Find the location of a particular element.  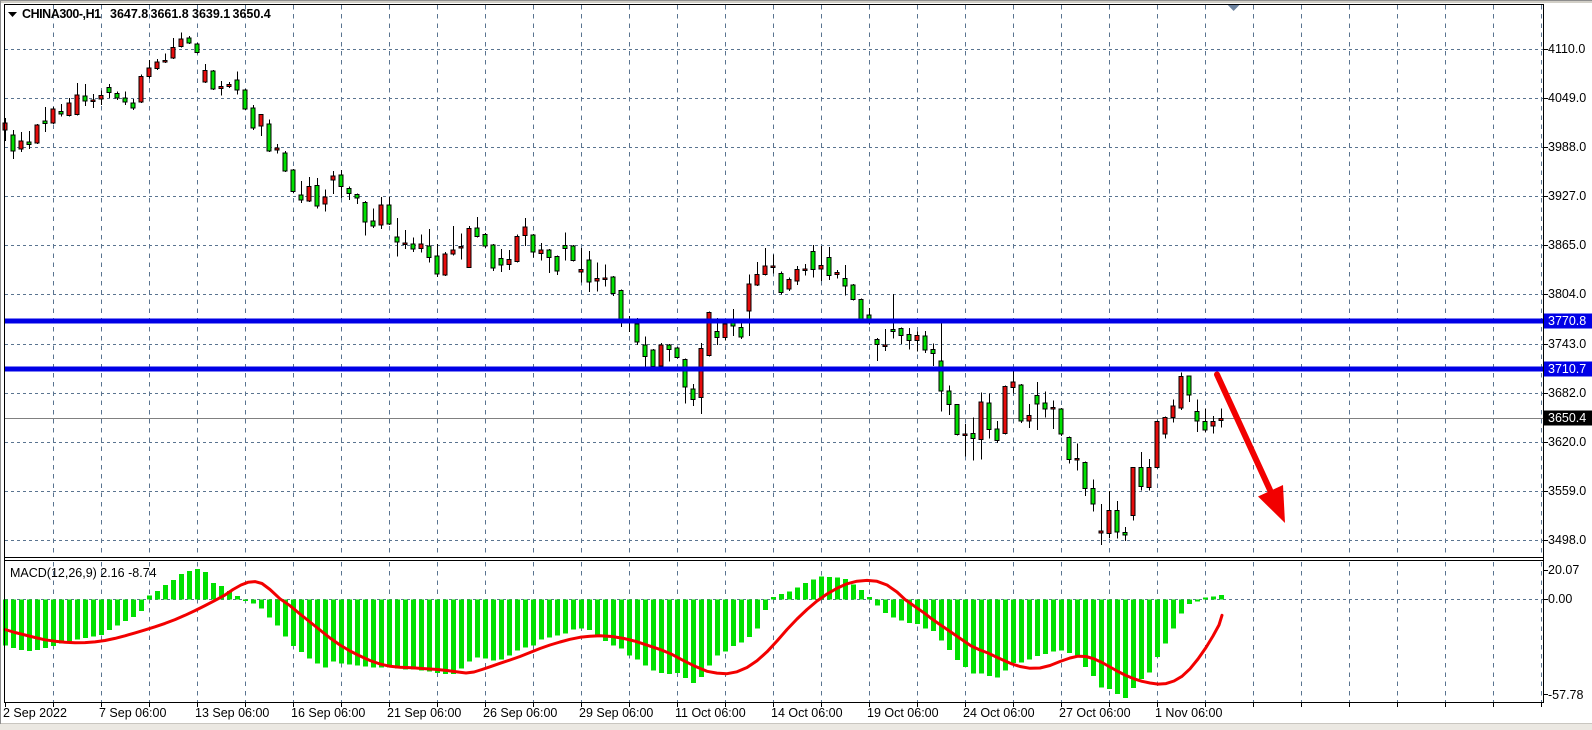

svg-text: 4049.0 is located at coordinates (1567, 98).